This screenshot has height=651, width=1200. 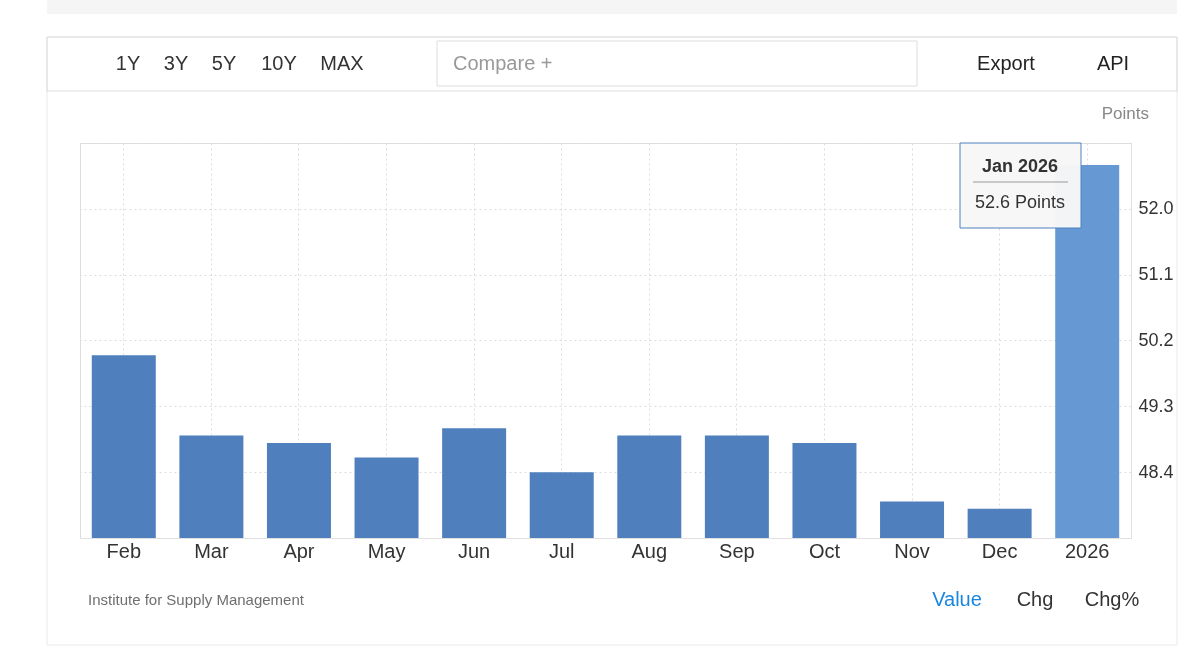 What do you see at coordinates (124, 550) in the screenshot?
I see `x-tick-label: Feb` at bounding box center [124, 550].